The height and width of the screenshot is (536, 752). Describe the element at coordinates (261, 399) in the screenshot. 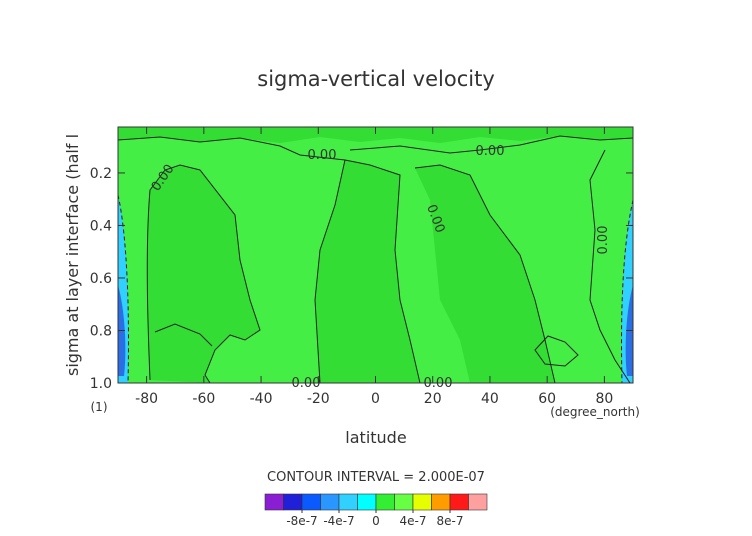

I see `x-tick-label: -40` at that location.